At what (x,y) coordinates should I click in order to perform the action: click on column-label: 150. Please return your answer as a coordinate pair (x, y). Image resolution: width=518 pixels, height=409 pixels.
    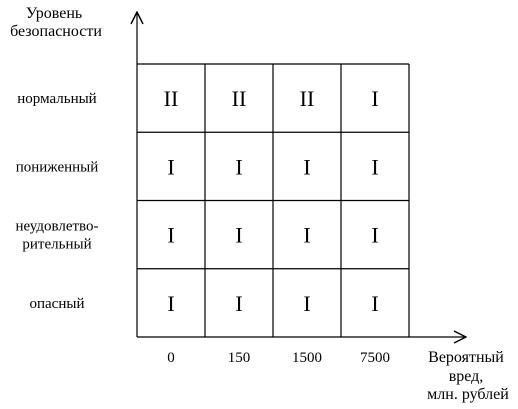
    Looking at the image, I should click on (239, 358).